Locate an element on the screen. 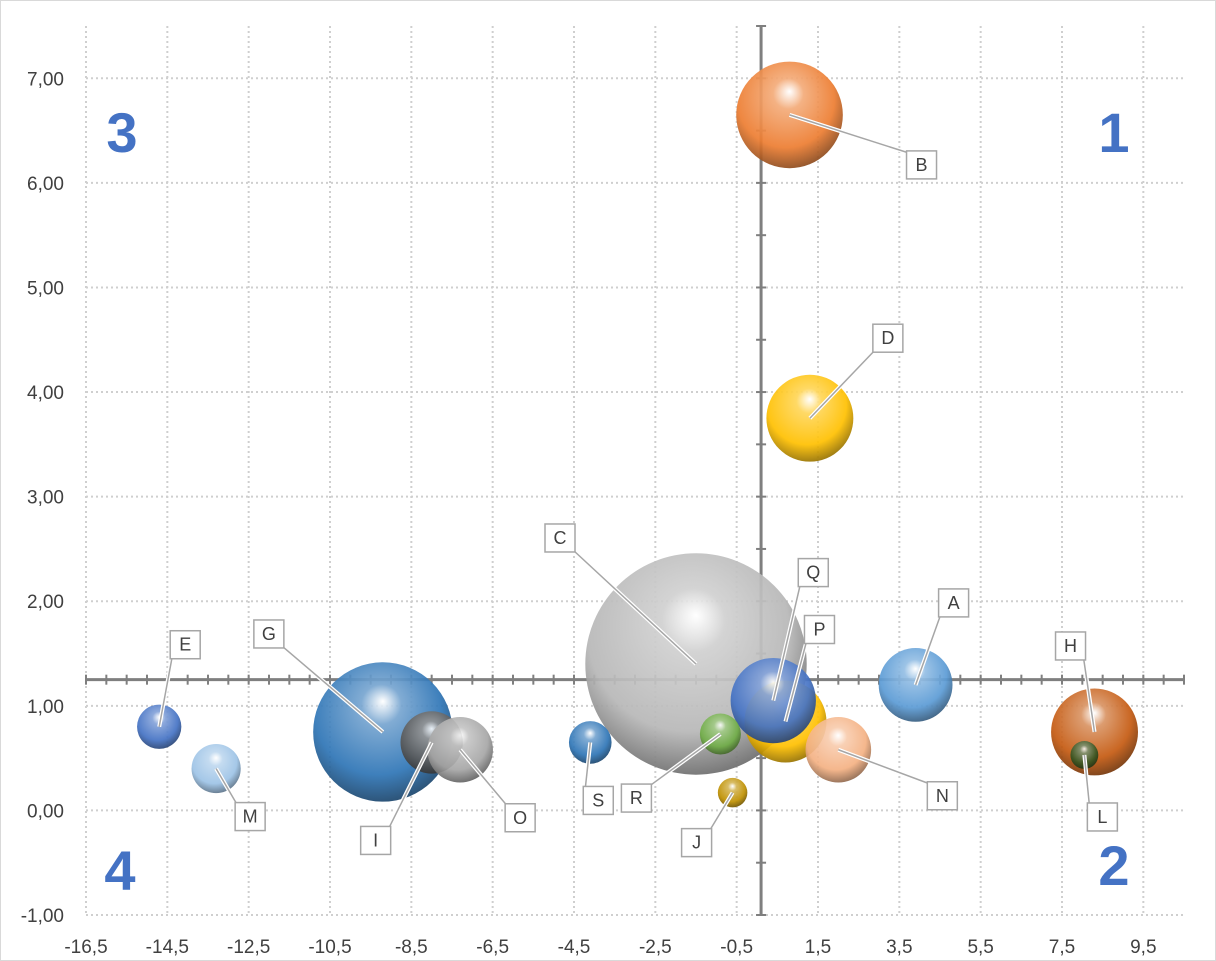 The height and width of the screenshot is (961, 1216). data-label-d: D is located at coordinates (887, 338).